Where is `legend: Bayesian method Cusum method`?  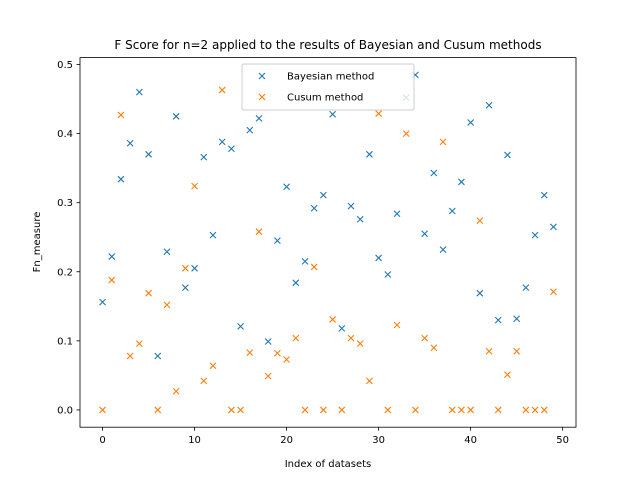
legend: Bayesian method Cusum method is located at coordinates (328, 87).